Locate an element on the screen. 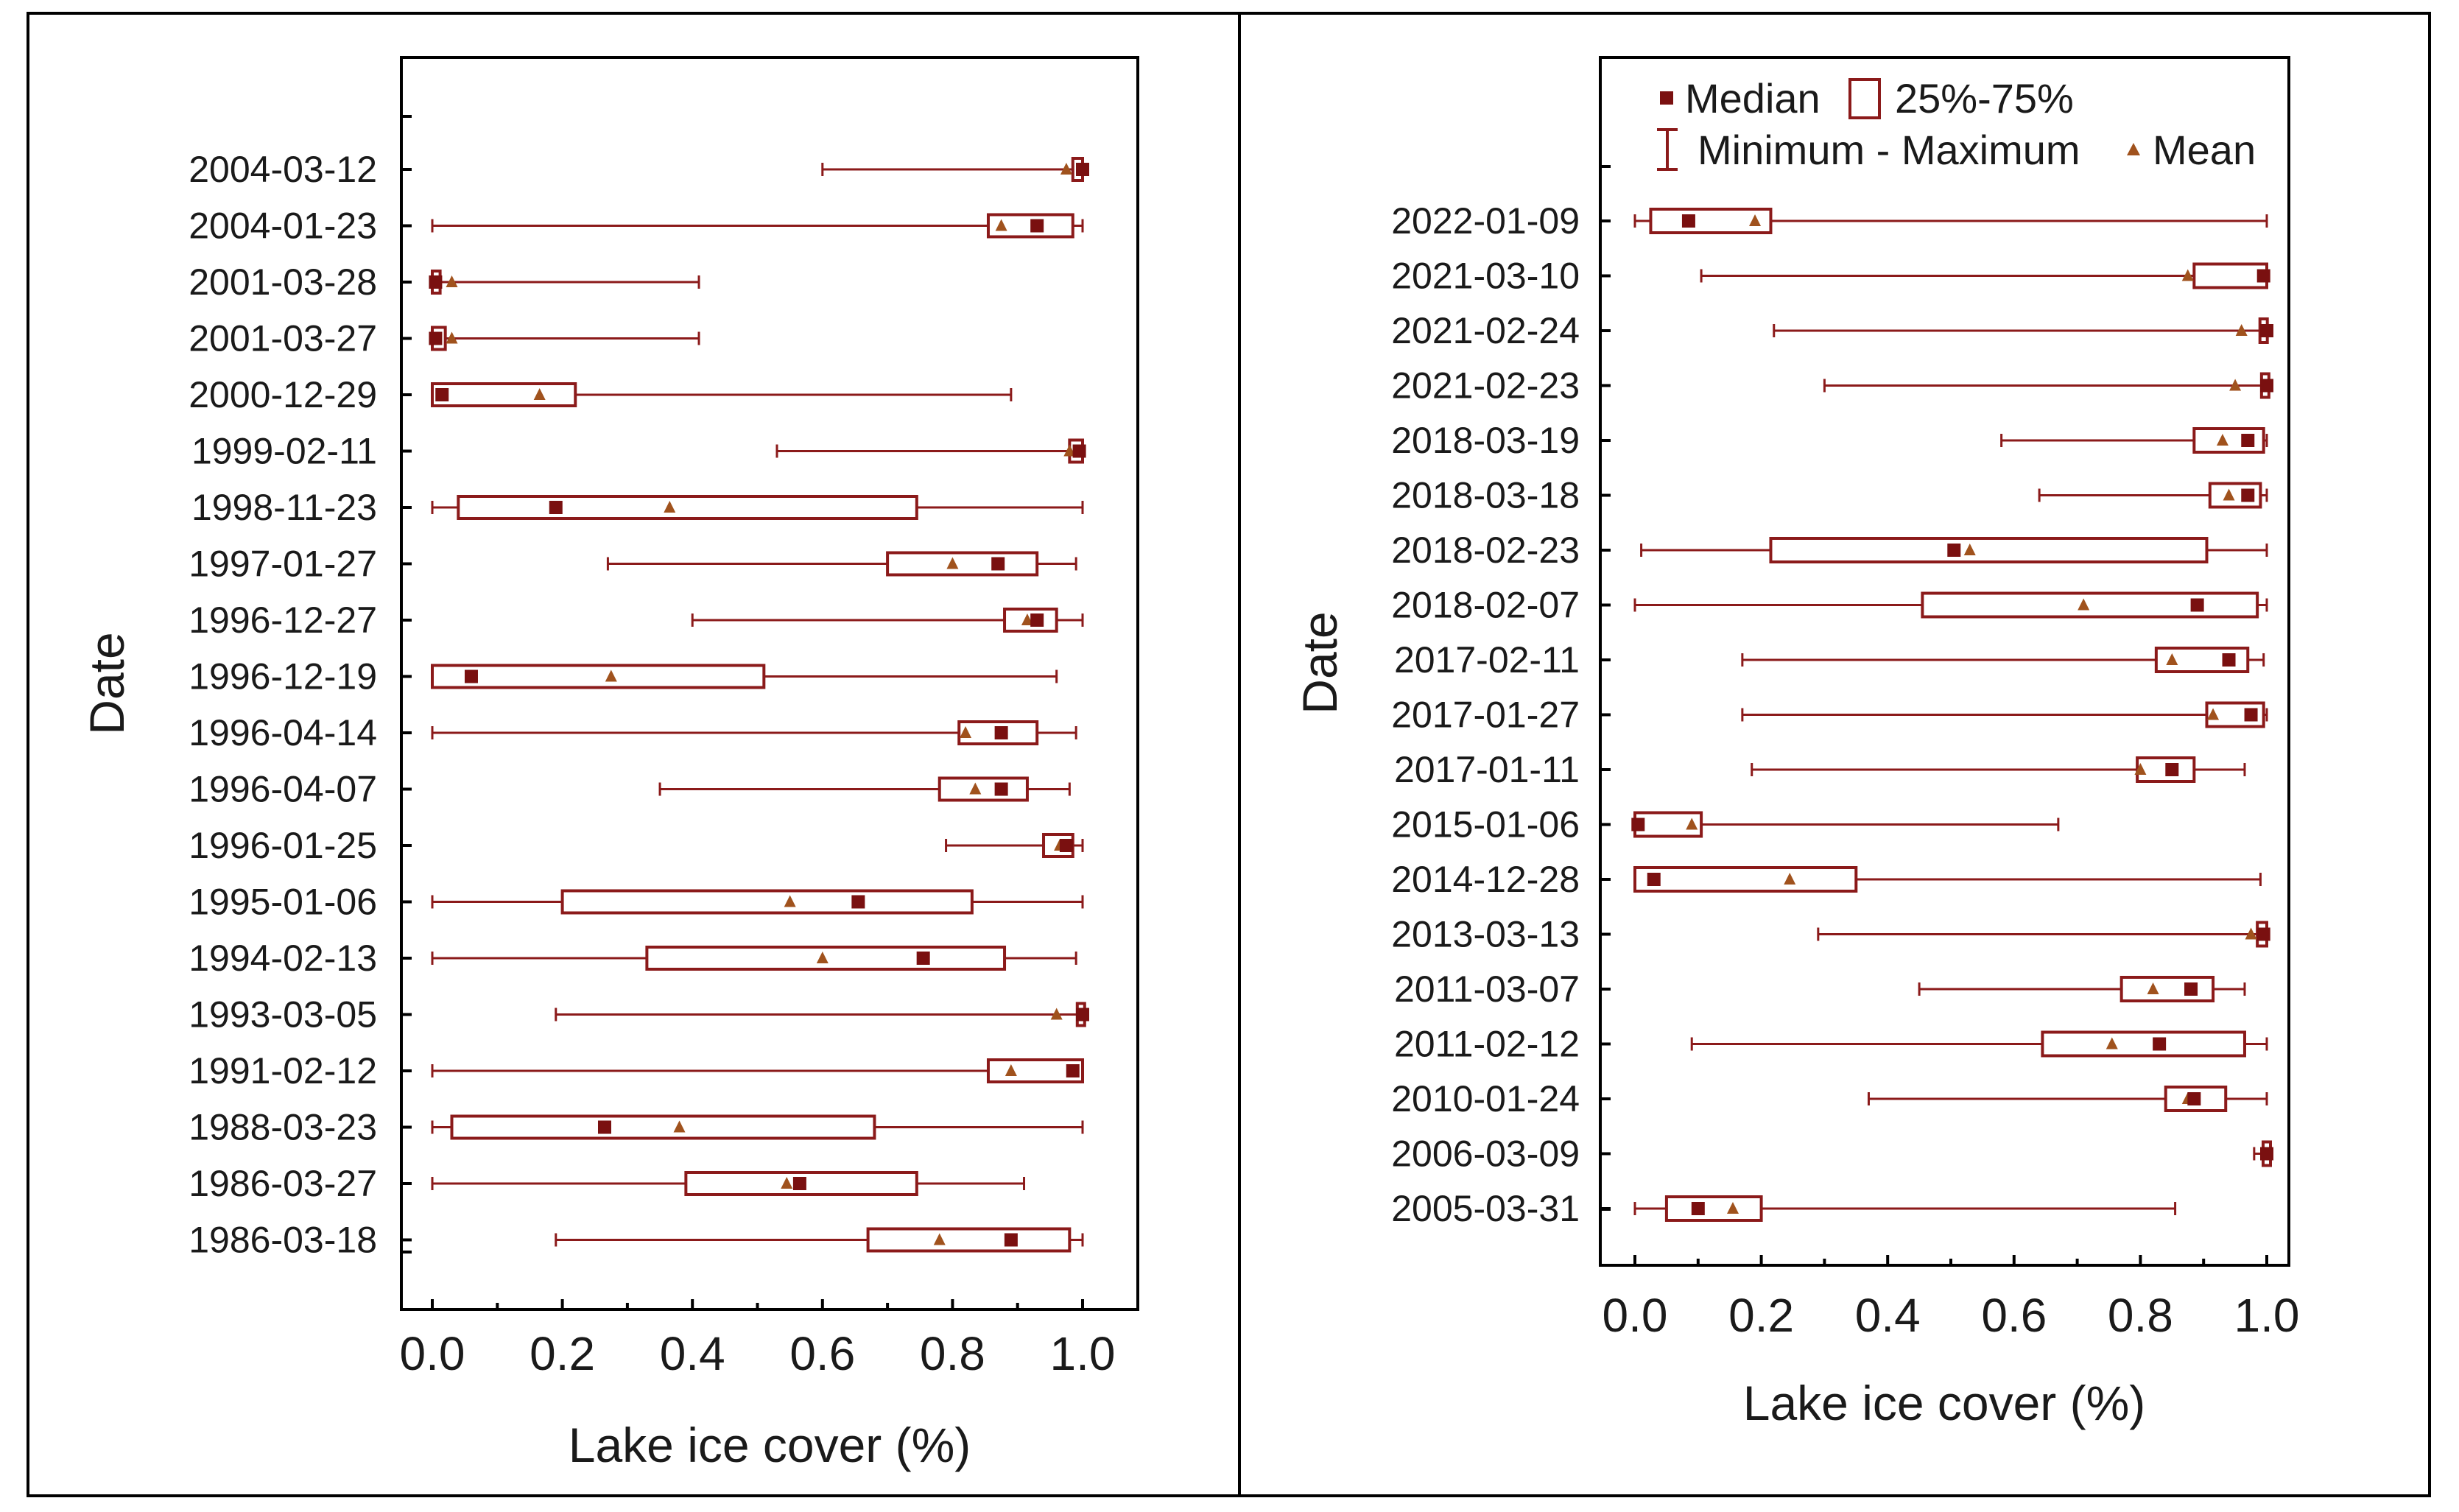 This screenshot has width=2459, height=1512. y-tick-label: 1996-01-25 is located at coordinates (283, 845).